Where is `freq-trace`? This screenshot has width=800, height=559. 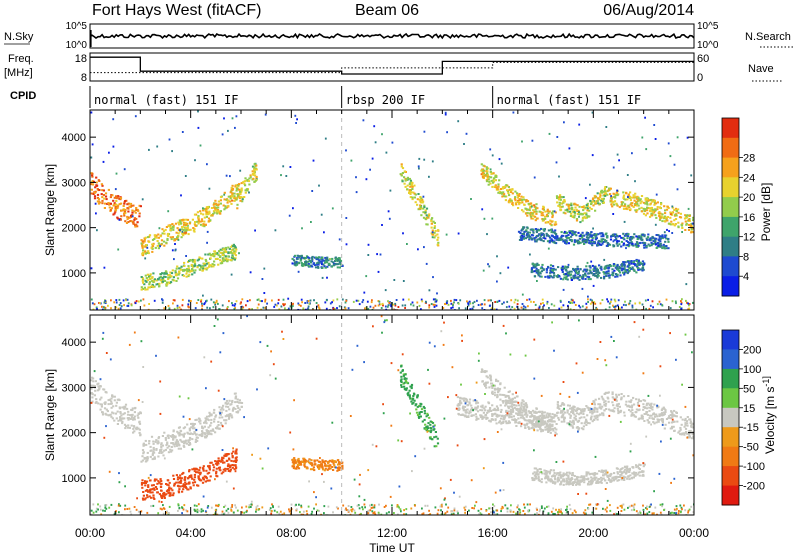
freq-trace is located at coordinates (392, 65).